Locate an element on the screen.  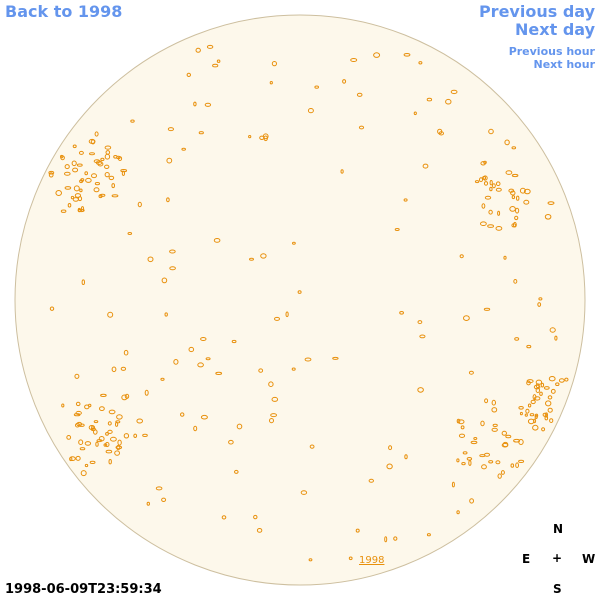
next-hour-link: Next hour is located at coordinates (564, 64).